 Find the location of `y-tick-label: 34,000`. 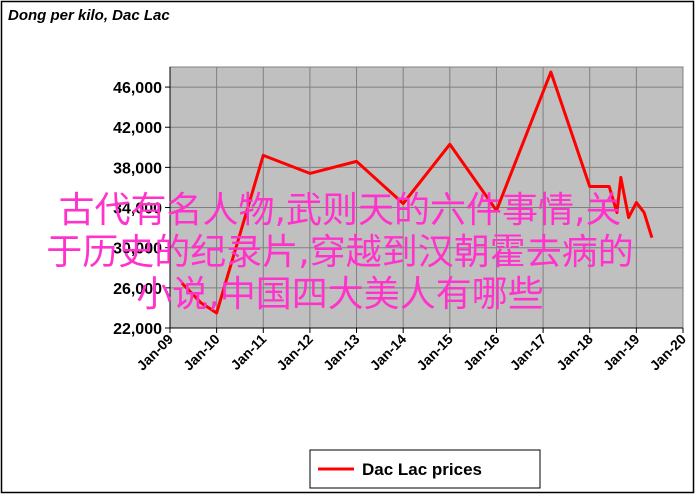

y-tick-label: 34,000 is located at coordinates (137, 209).